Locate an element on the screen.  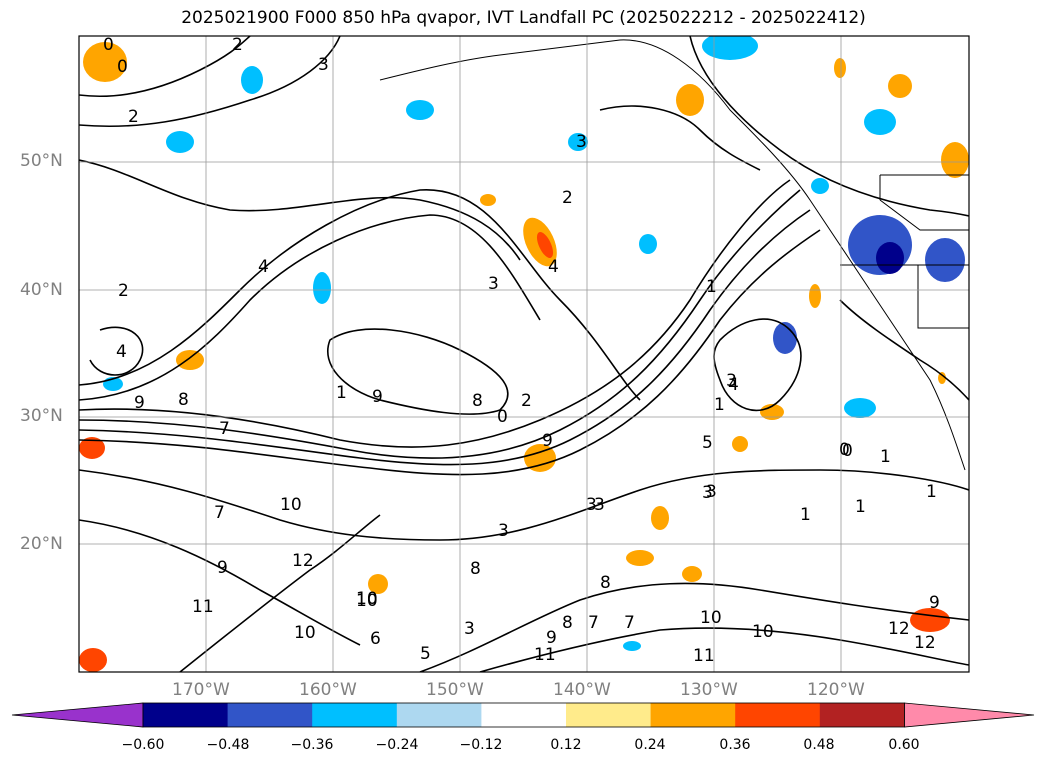
lon-label: 150°W is located at coordinates (455, 690).